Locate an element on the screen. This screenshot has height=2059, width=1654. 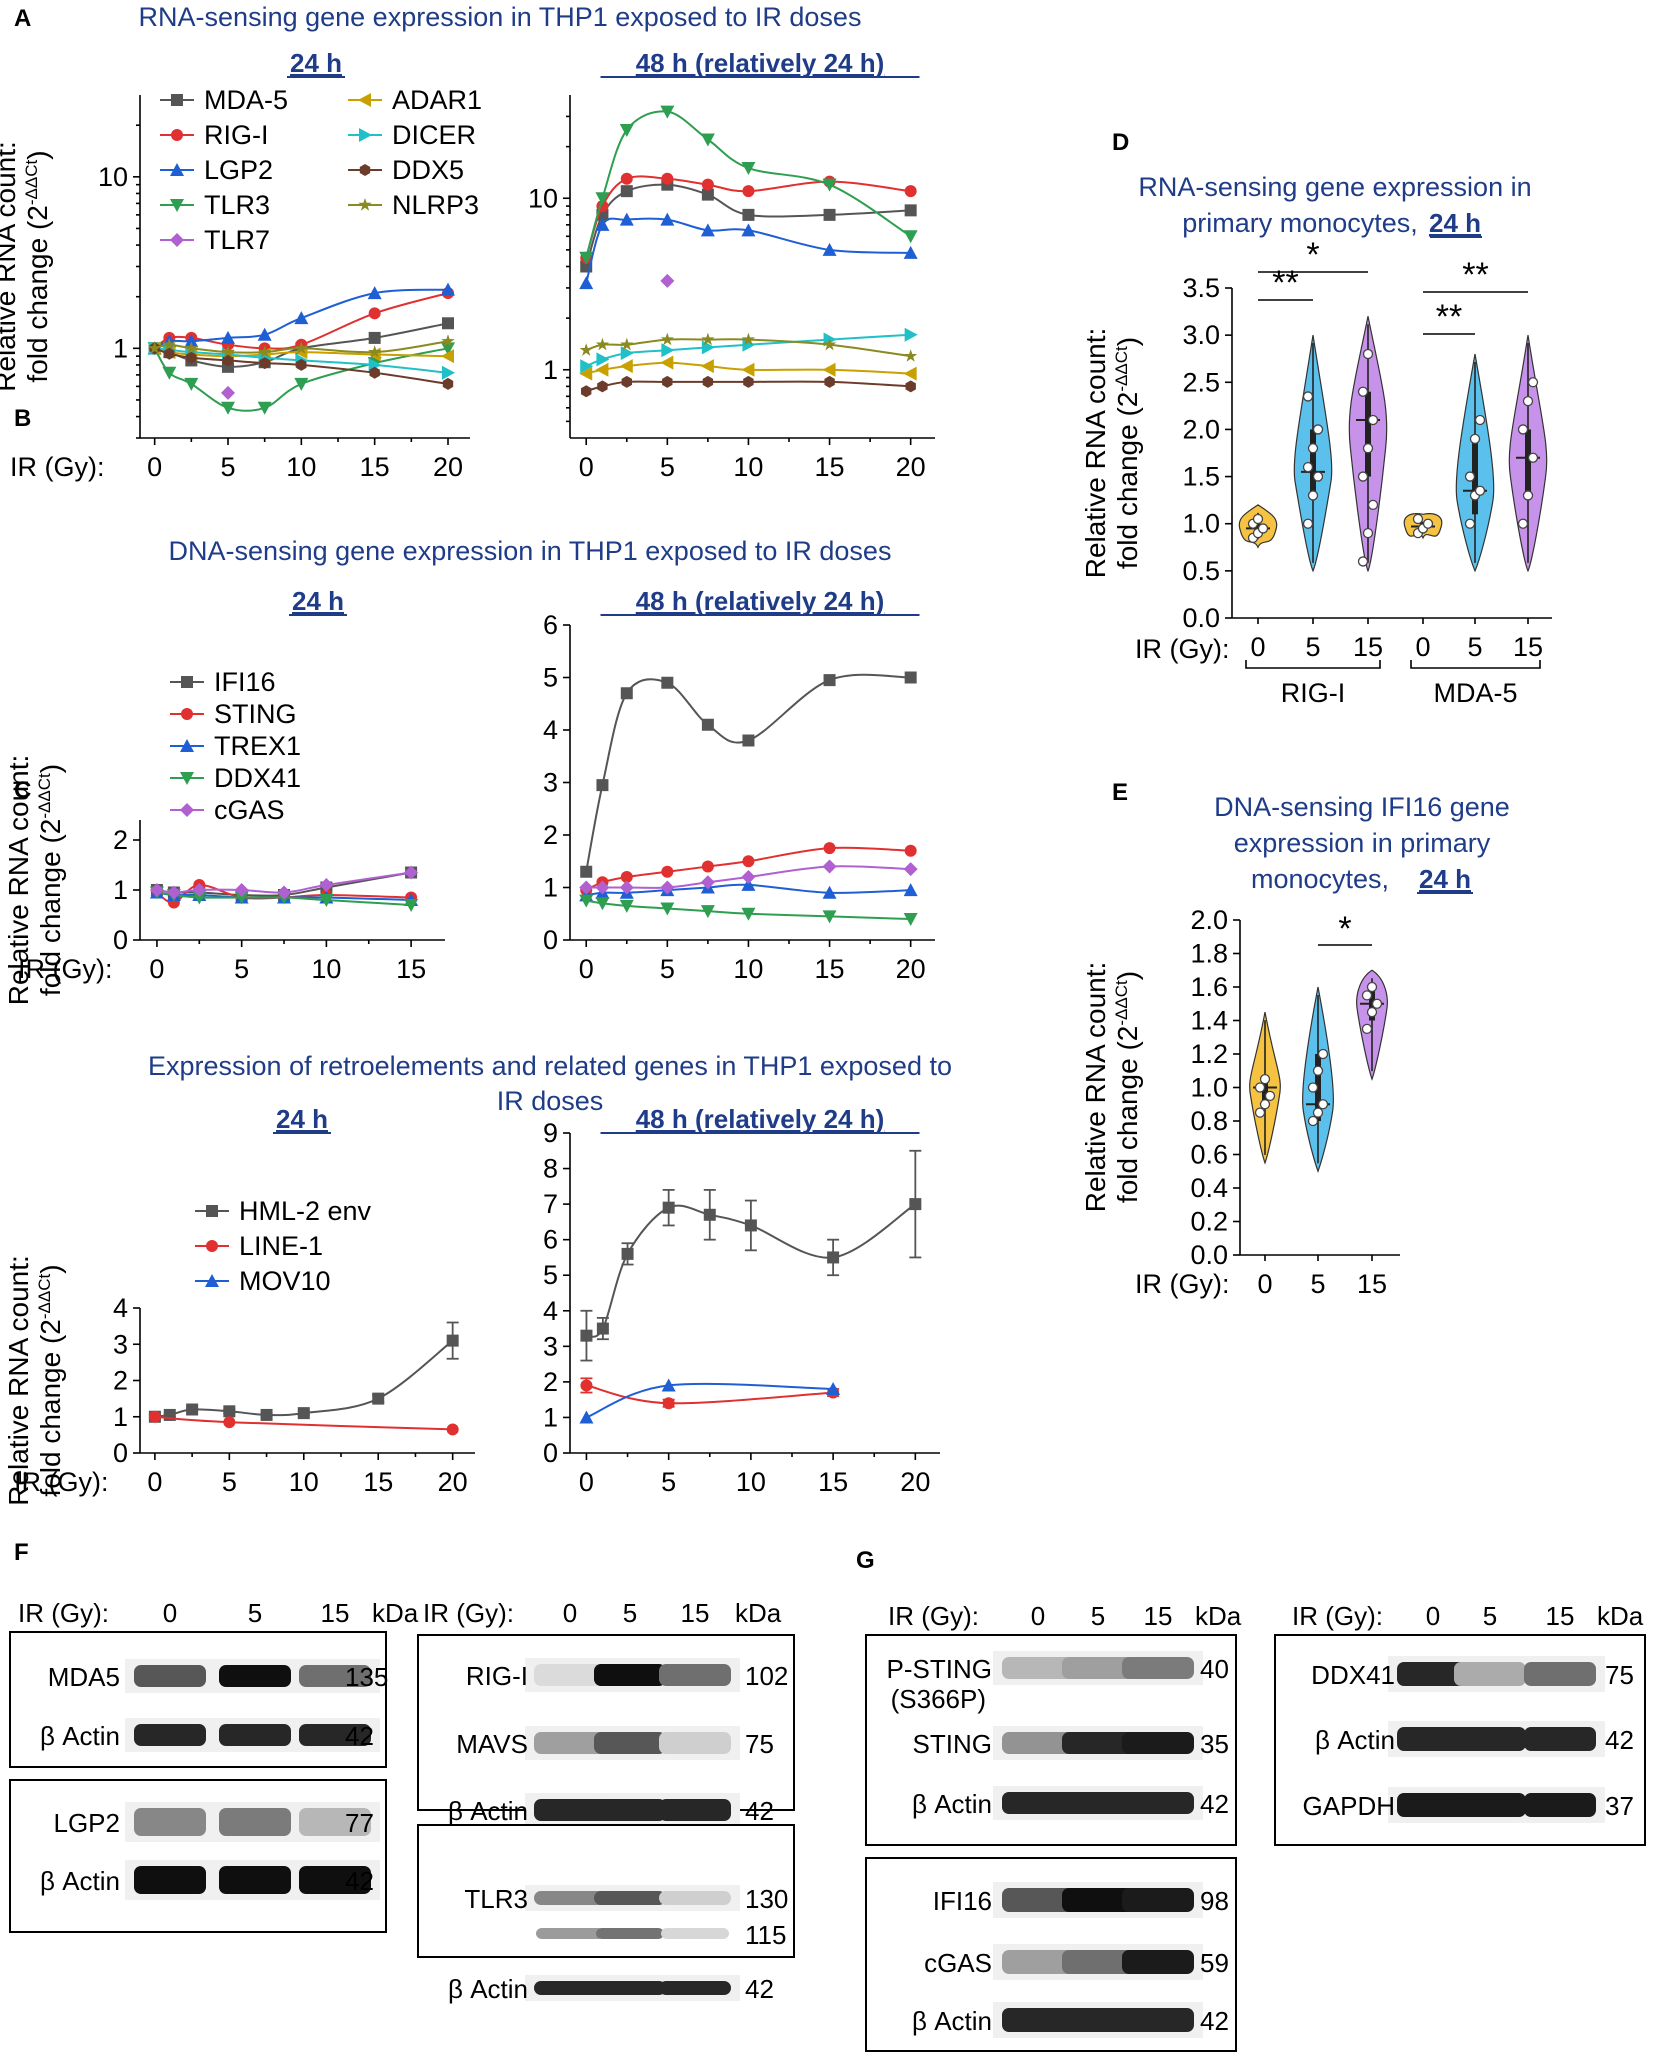
y-tick-label: 5 is located at coordinates (550, 1275).